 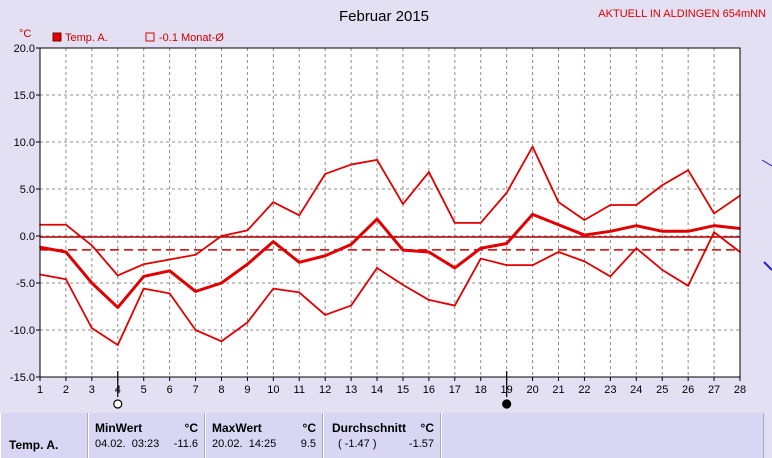 What do you see at coordinates (558, 390) in the screenshot?
I see `x-tick-label: 21` at bounding box center [558, 390].